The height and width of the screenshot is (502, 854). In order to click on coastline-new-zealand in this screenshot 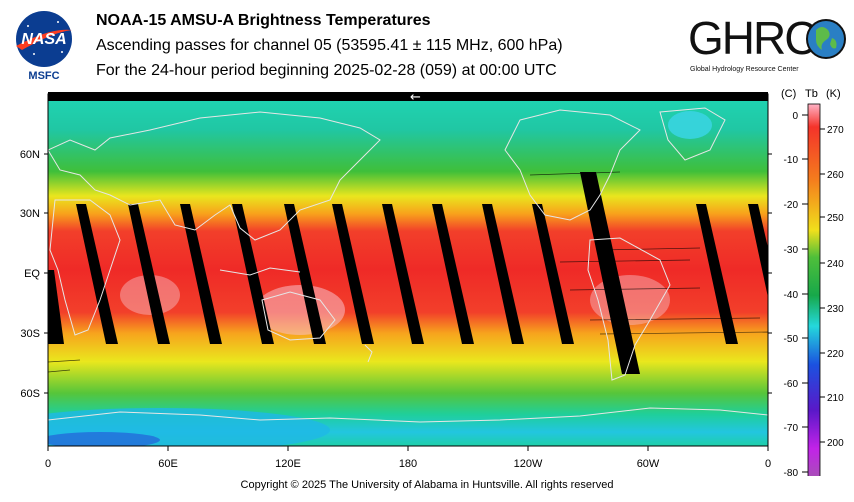, I will do `click(368, 353)`.